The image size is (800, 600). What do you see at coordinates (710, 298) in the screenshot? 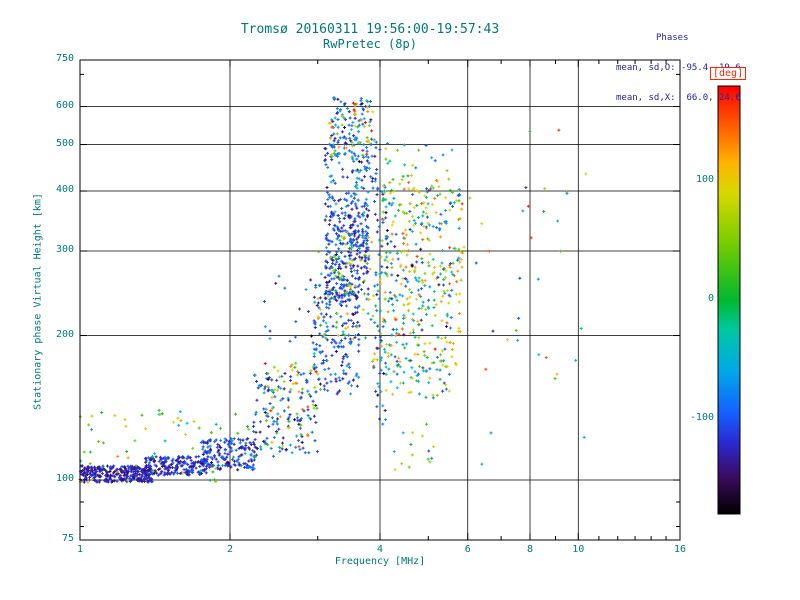
I see `colorbar-tick-label: 0` at bounding box center [710, 298].